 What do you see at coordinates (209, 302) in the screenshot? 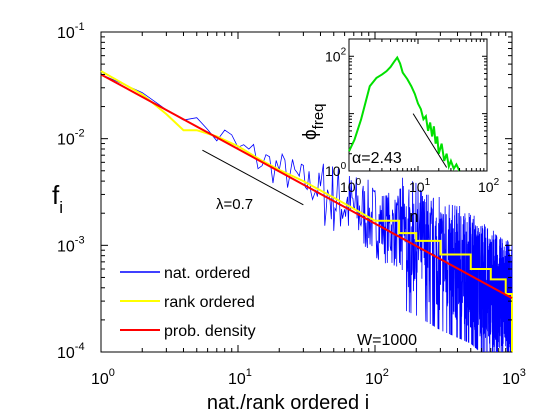
I see `legend-label-rank: rank ordered` at bounding box center [209, 302].